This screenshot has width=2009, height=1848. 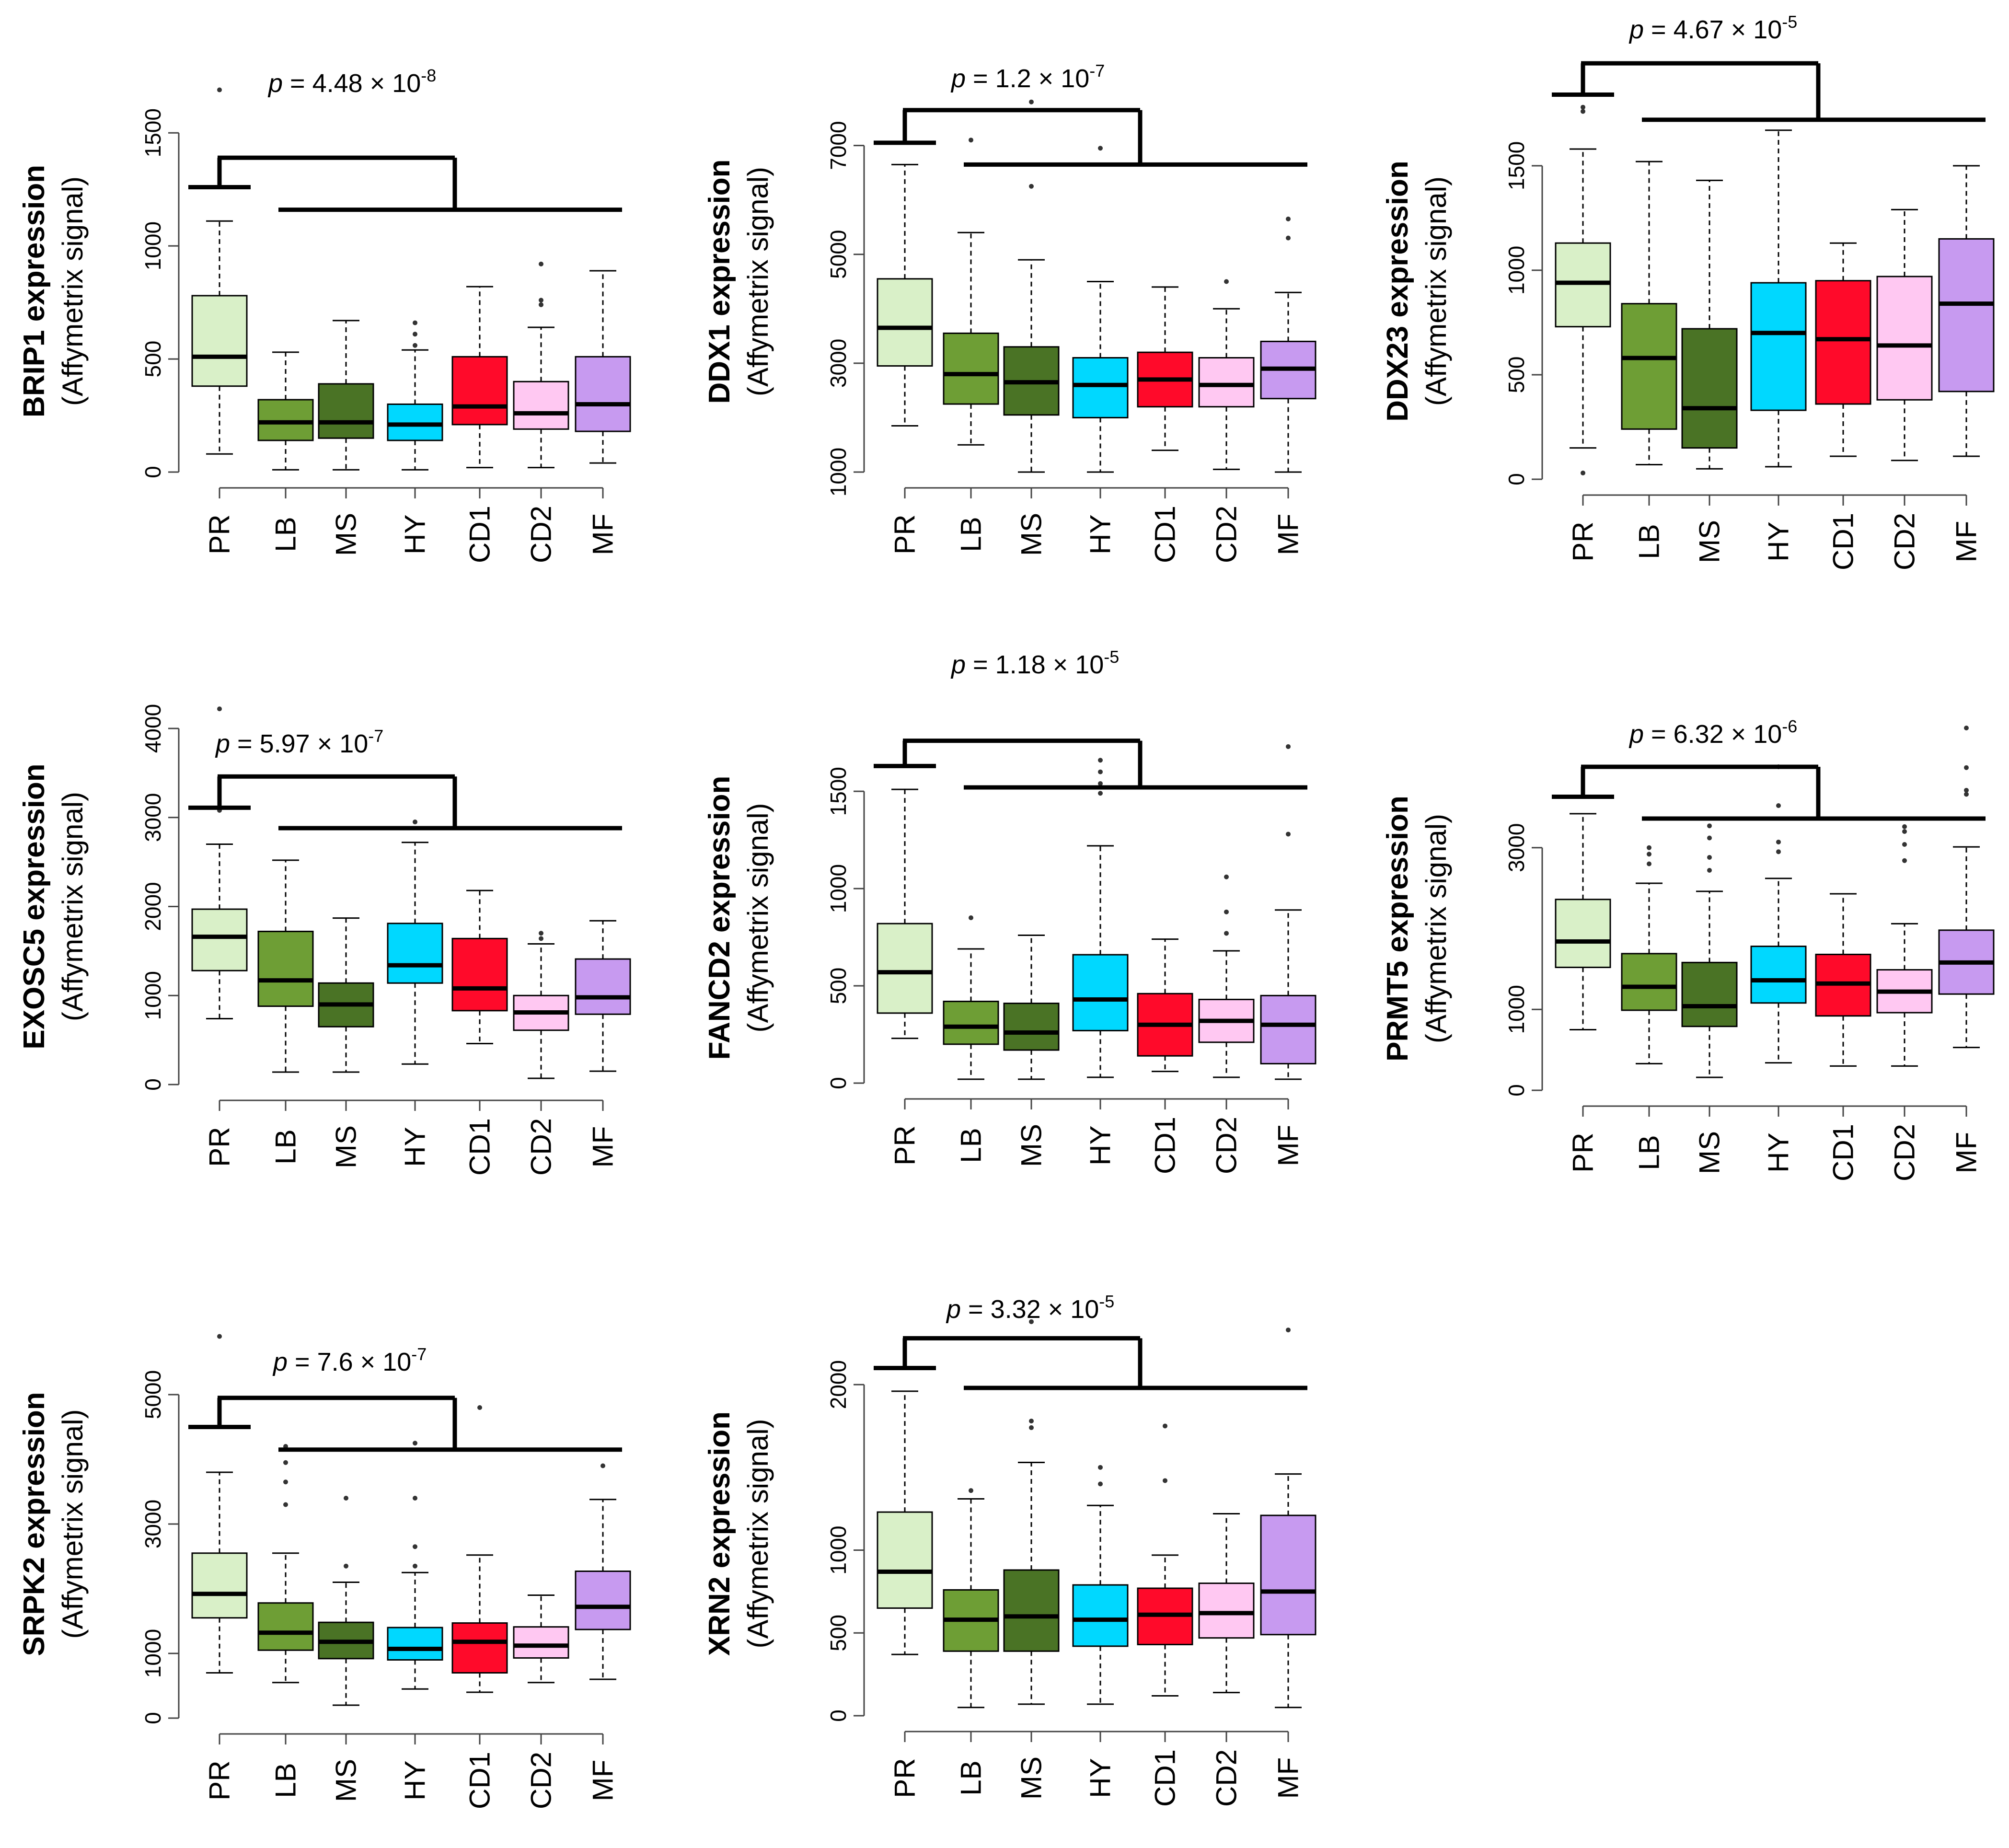 I want to click on y-tick-label: 3000, so click(x=1516, y=848).